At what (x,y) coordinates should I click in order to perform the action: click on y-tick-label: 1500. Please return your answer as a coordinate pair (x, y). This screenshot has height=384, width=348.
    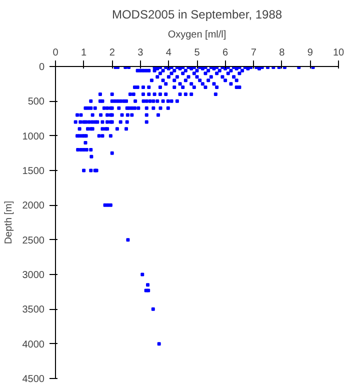
    Looking at the image, I should click on (33, 171).